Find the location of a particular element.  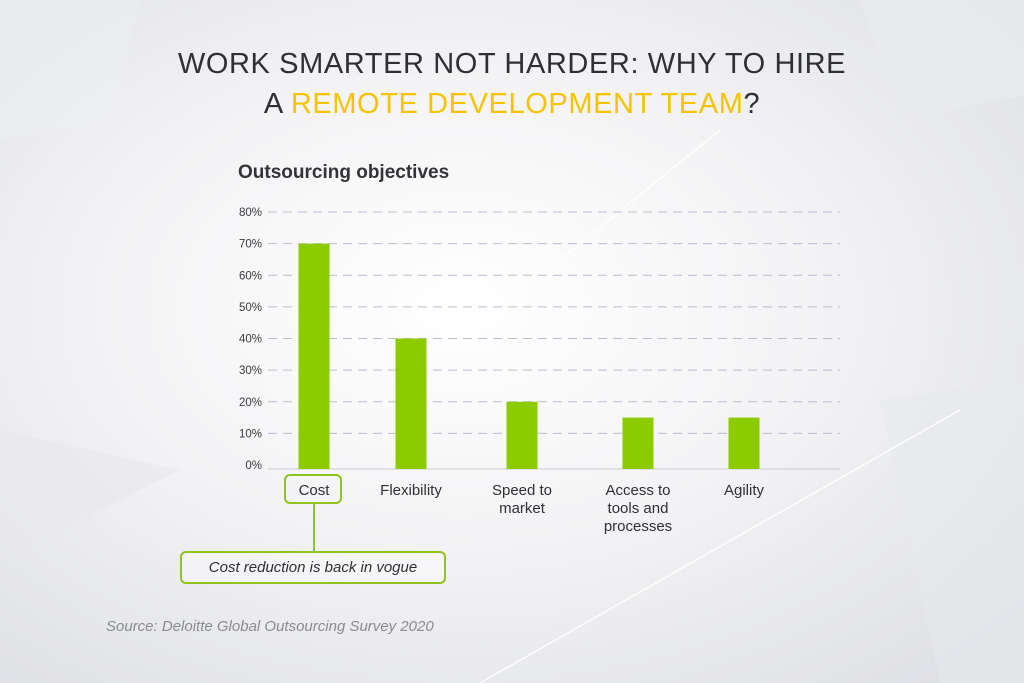

x-category-label: Flexibility is located at coordinates (411, 490).